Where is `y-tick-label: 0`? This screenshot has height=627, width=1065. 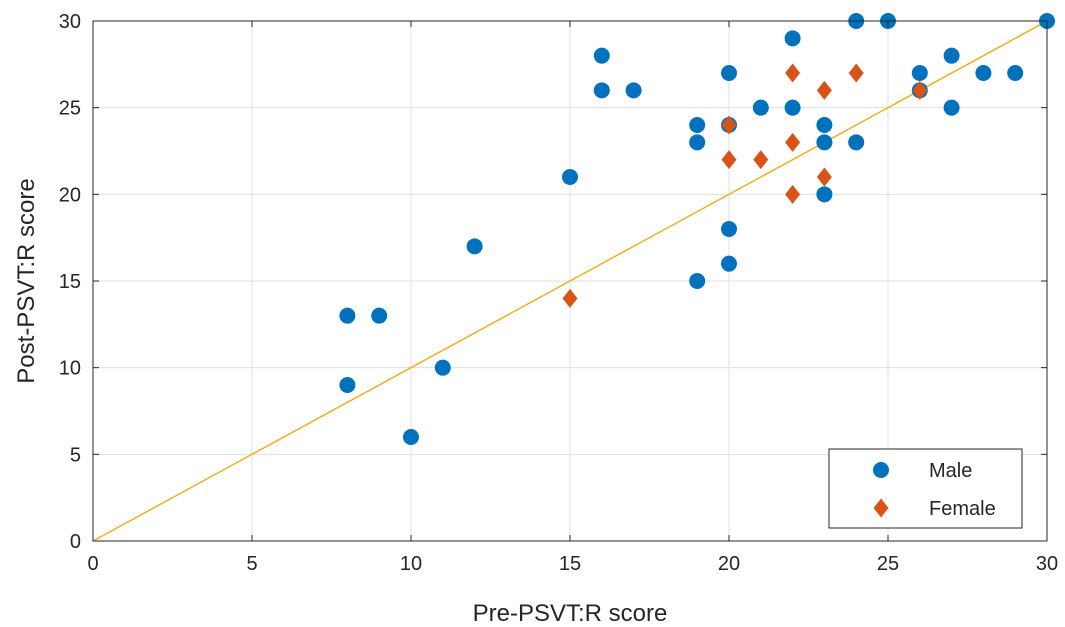 y-tick-label: 0 is located at coordinates (75, 542).